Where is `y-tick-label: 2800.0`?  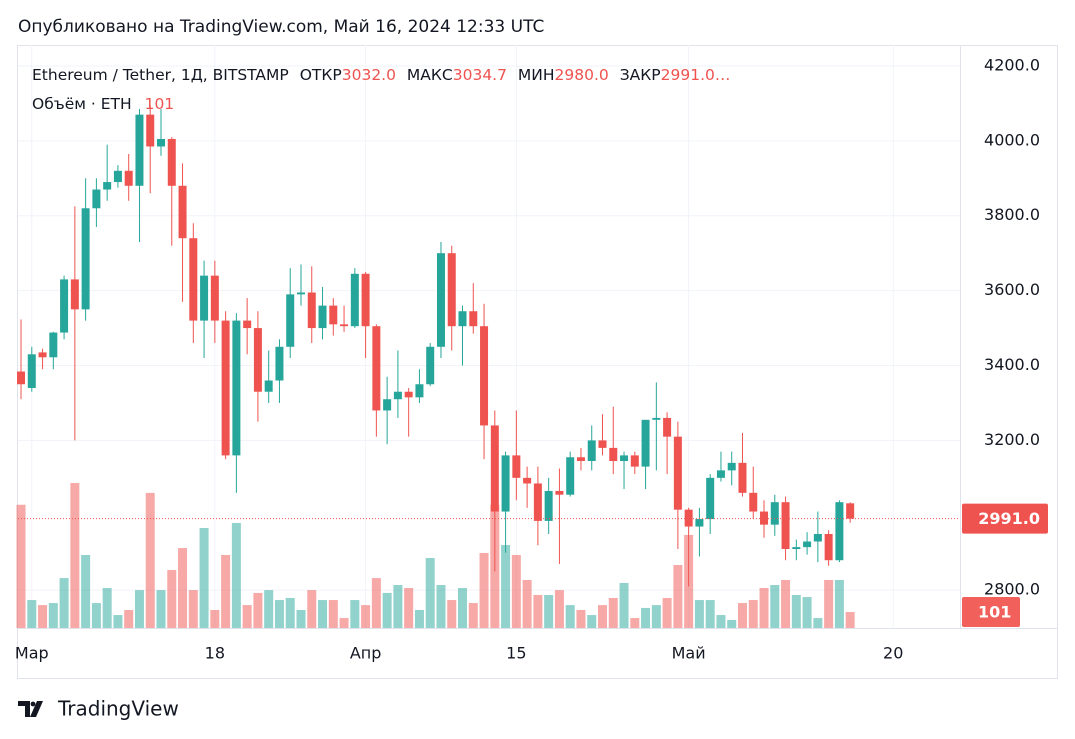
y-tick-label: 2800.0 is located at coordinates (1012, 589).